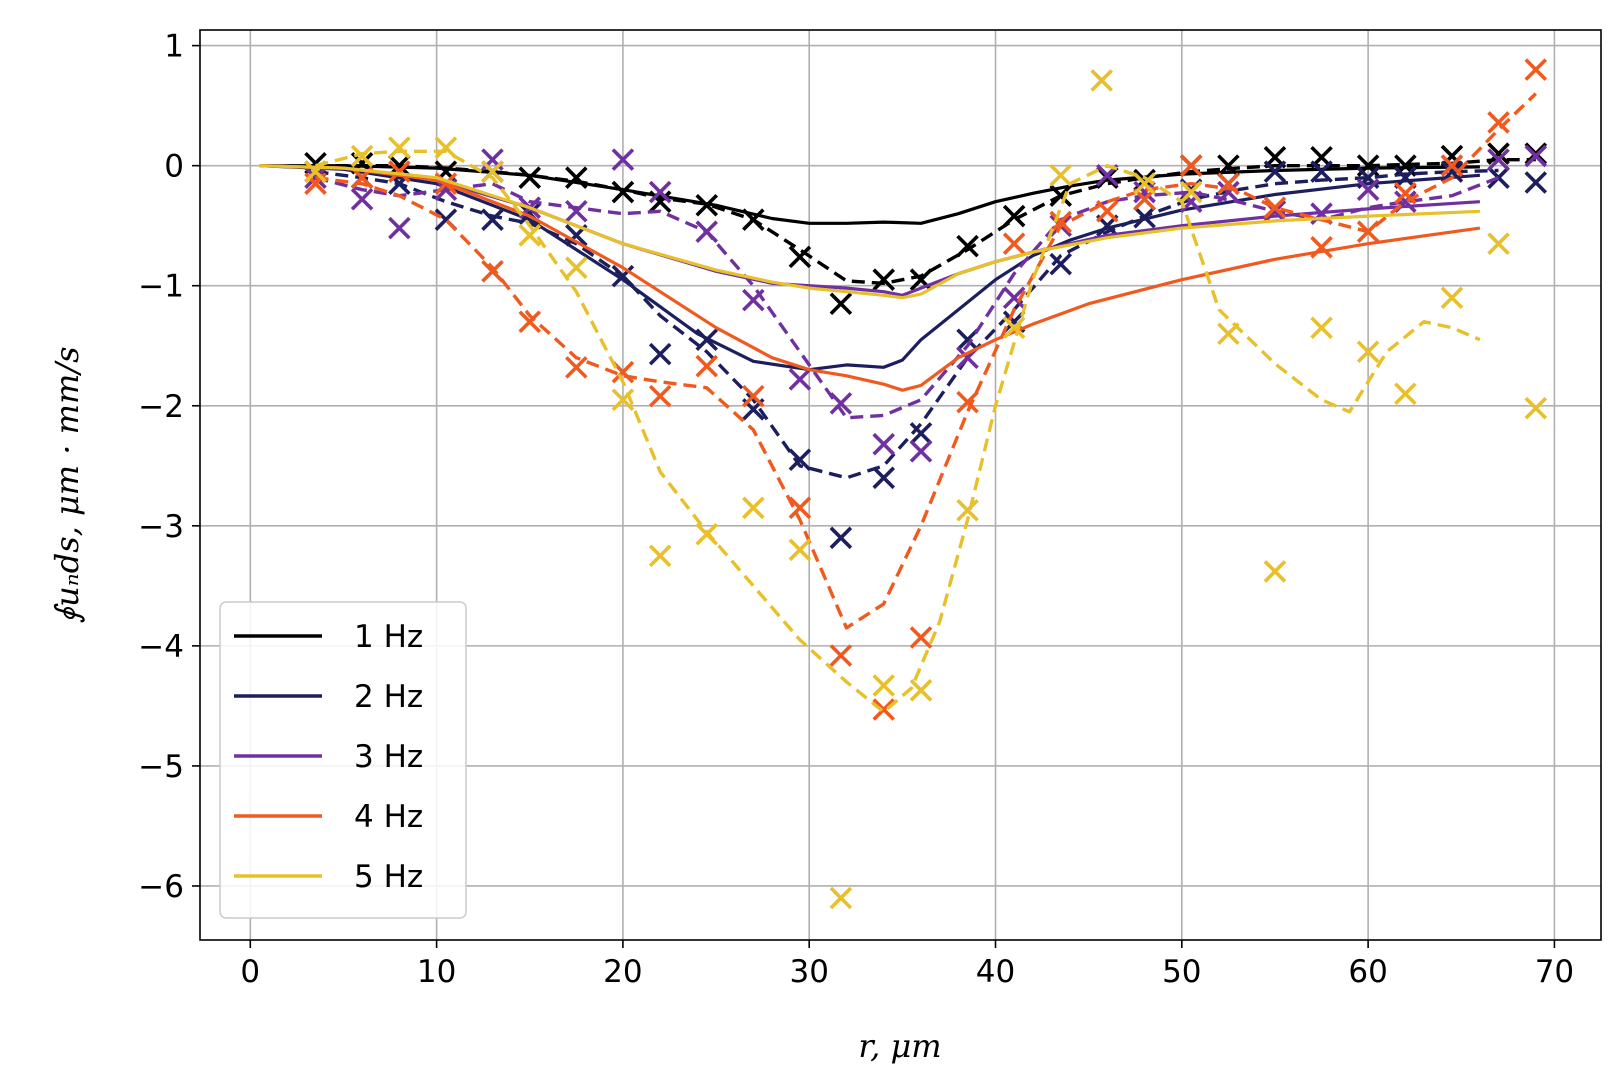  Describe the element at coordinates (161, 287) in the screenshot. I see `y-tick-label: −1` at that location.